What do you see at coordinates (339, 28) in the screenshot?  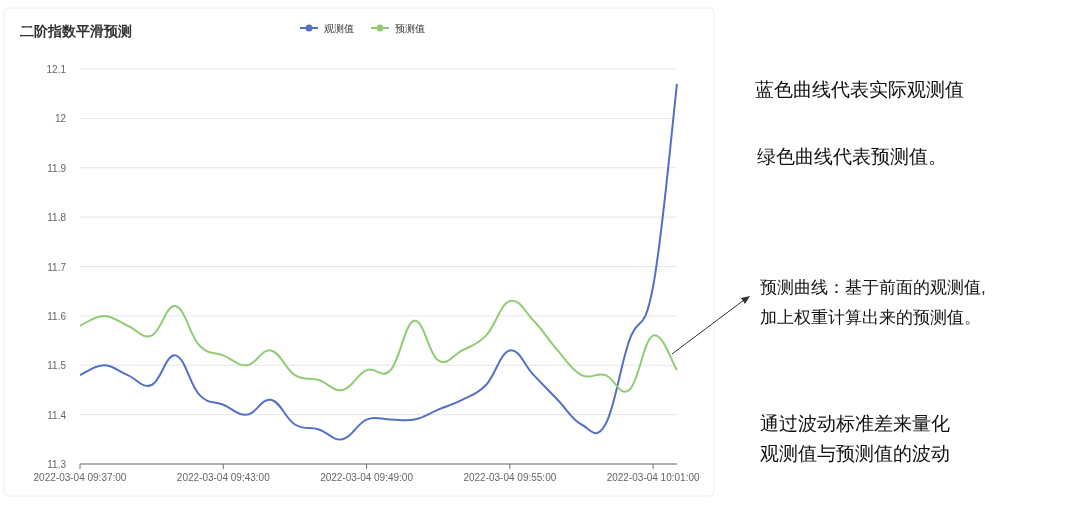 I see `legend-label: 观测值` at bounding box center [339, 28].